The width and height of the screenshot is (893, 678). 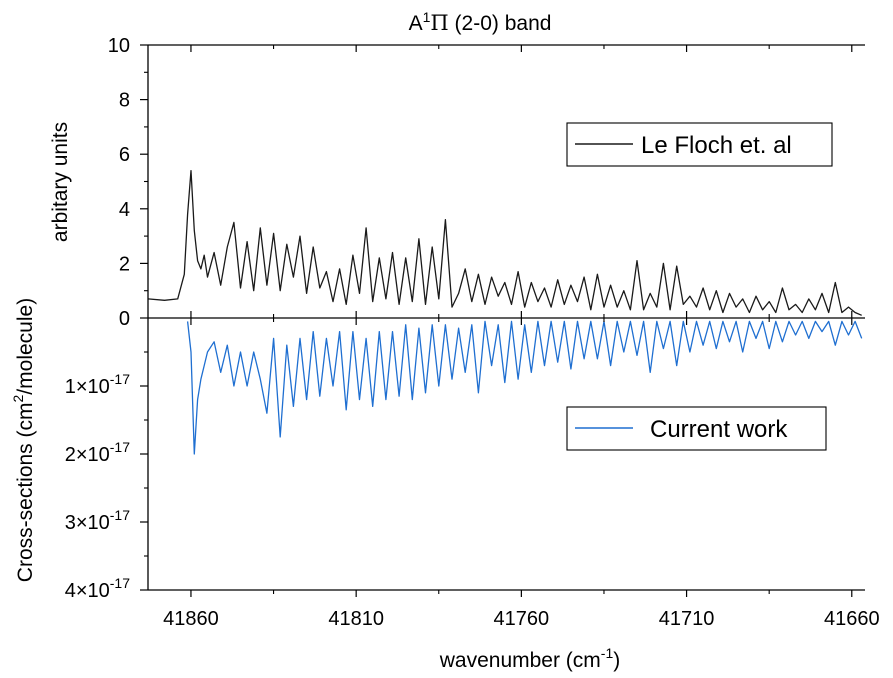 What do you see at coordinates (124, 264) in the screenshot?
I see `top-y-tick-label: 2` at bounding box center [124, 264].